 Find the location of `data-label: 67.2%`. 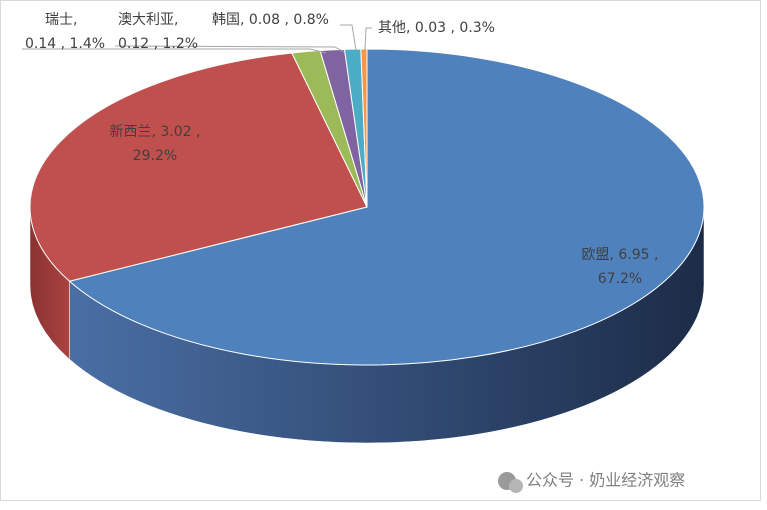

data-label: 67.2% is located at coordinates (620, 279).